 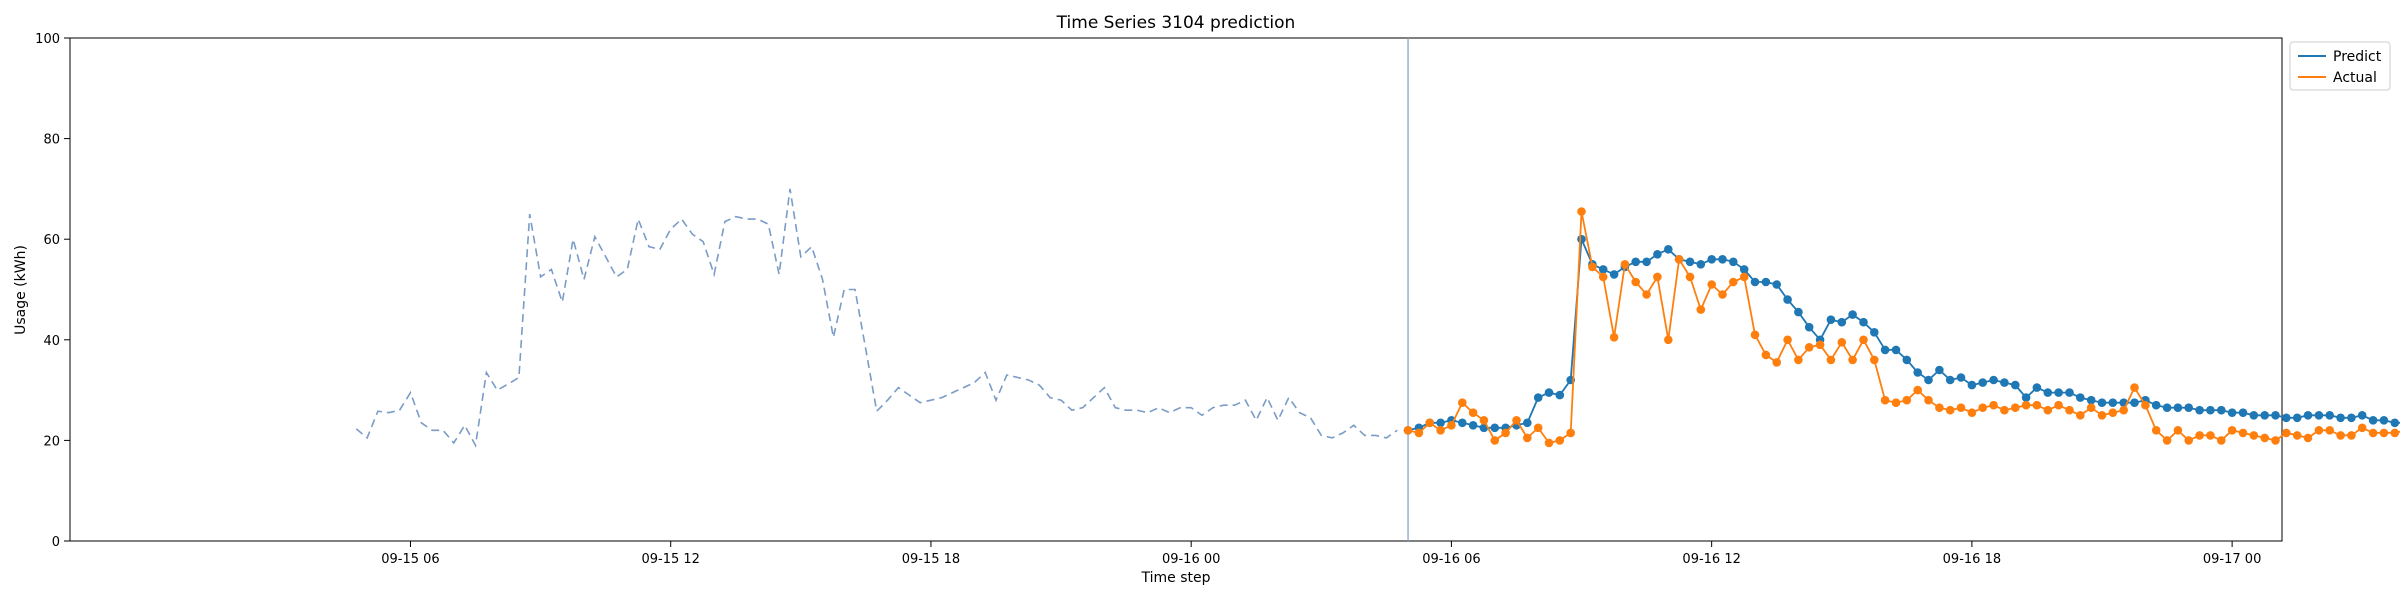 What do you see at coordinates (2355, 78) in the screenshot?
I see `legend-actual-label: Actual` at bounding box center [2355, 78].